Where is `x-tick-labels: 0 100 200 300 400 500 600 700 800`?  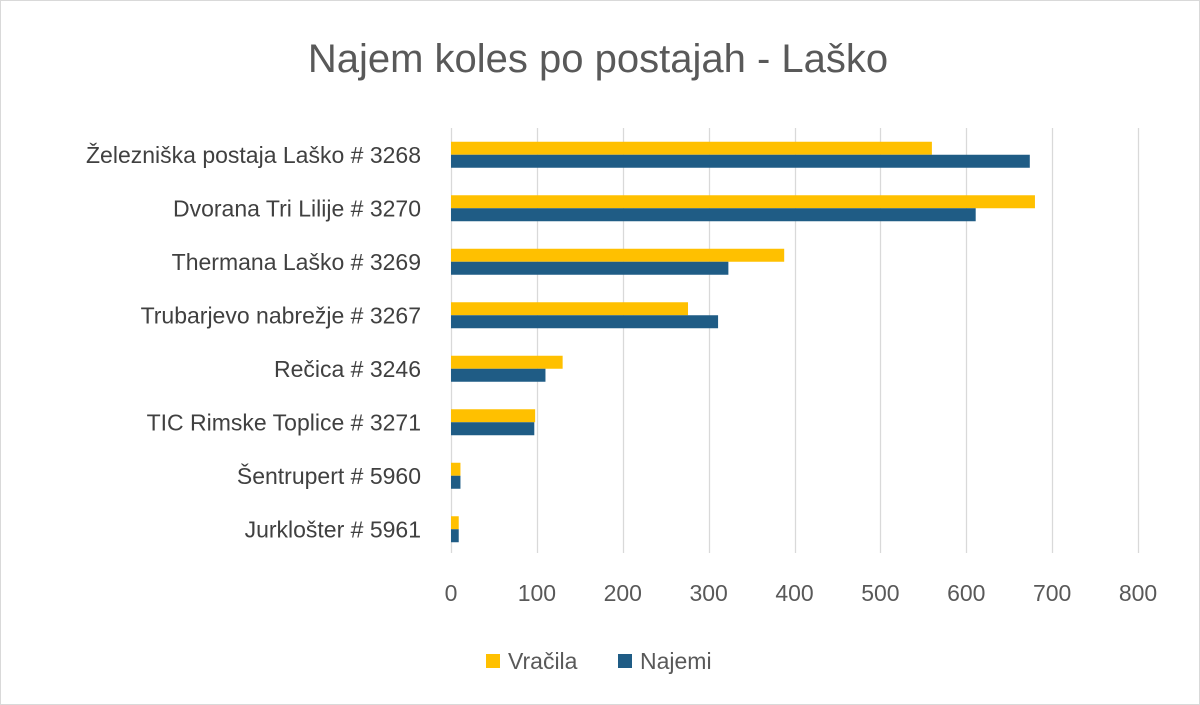 x-tick-labels: 0 100 200 300 400 500 600 700 800 is located at coordinates (801, 593).